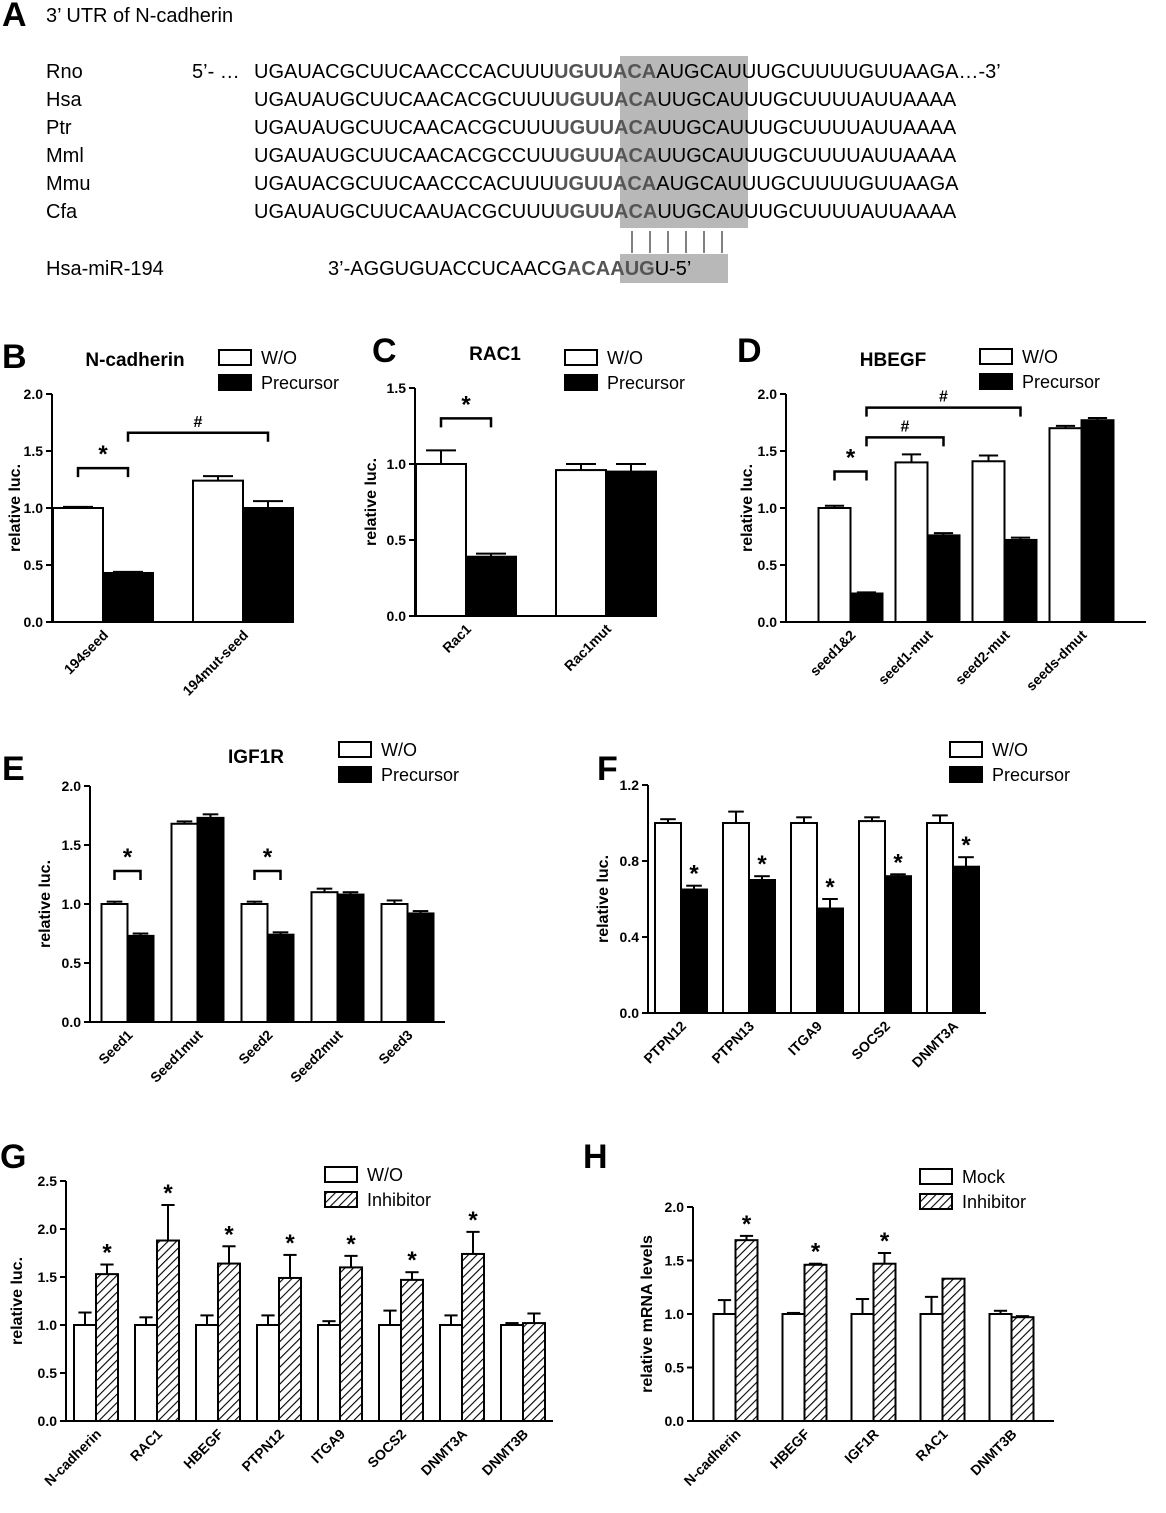  Describe the element at coordinates (807, 184) in the screenshot. I see `sequence-right: AUGCAUUUGCUUUUGUUAAGA` at that location.